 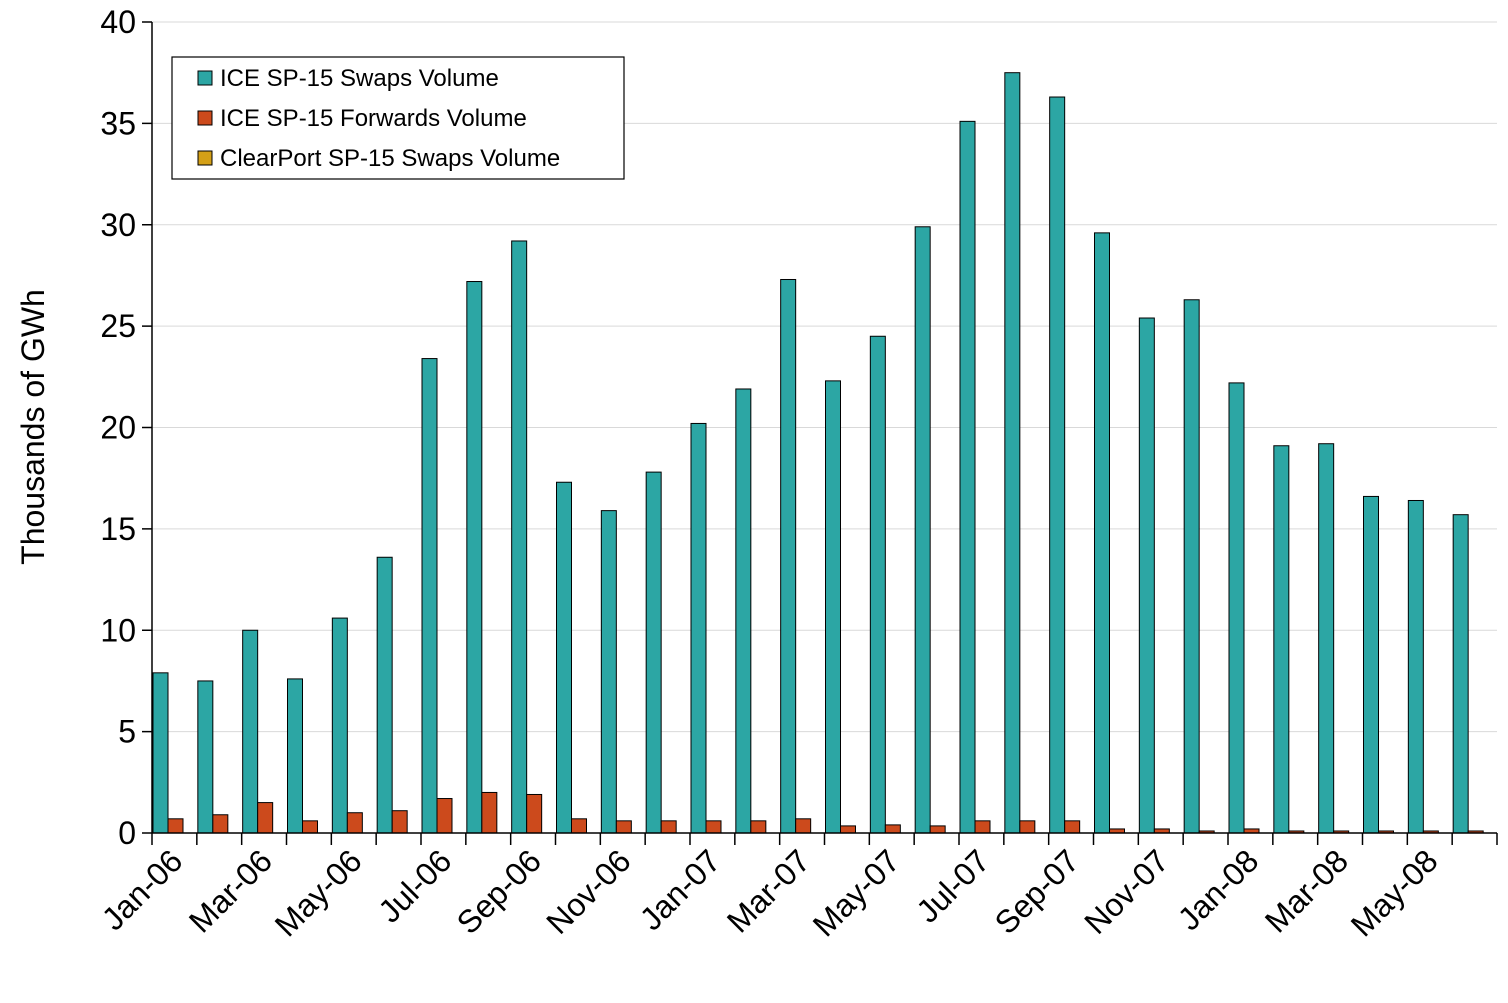 What do you see at coordinates (118, 22) in the screenshot?
I see `y-tick-label: 40` at bounding box center [118, 22].